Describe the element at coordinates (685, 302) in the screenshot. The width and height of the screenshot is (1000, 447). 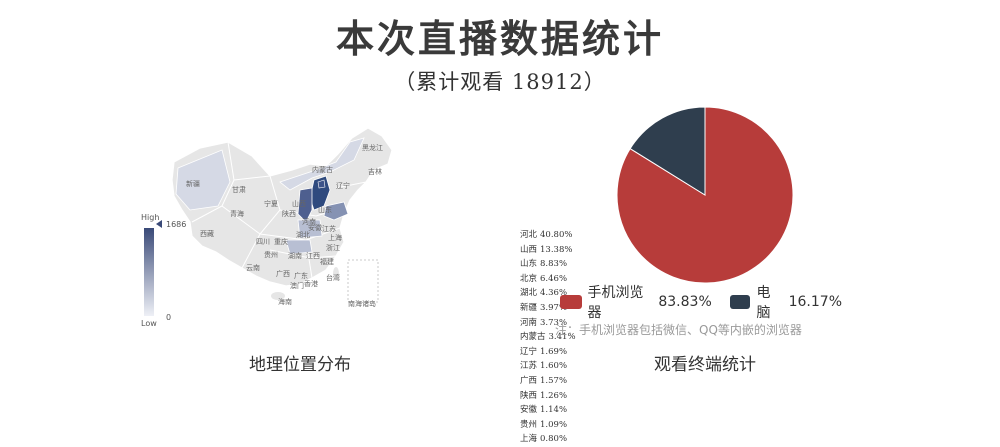
I see `legend-value: 83.83%` at that location.